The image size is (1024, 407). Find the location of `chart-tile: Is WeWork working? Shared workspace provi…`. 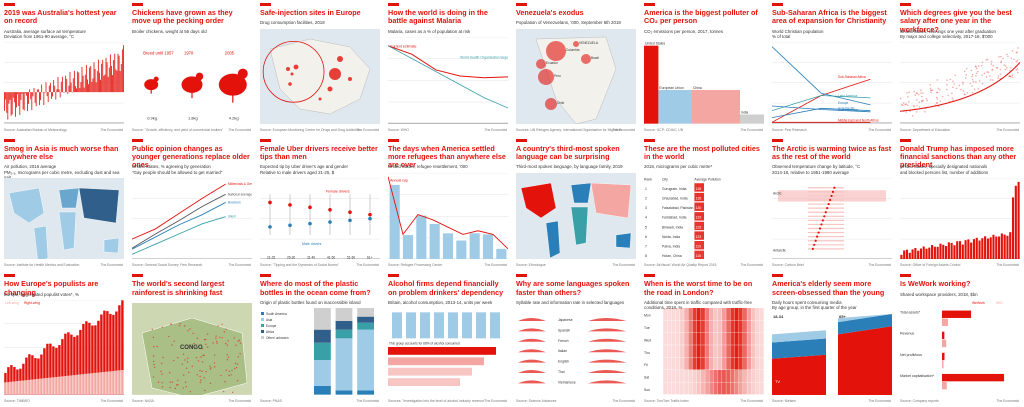

chart-tile: Is WeWork working? Shared workspace provi… is located at coordinates (959, 338).